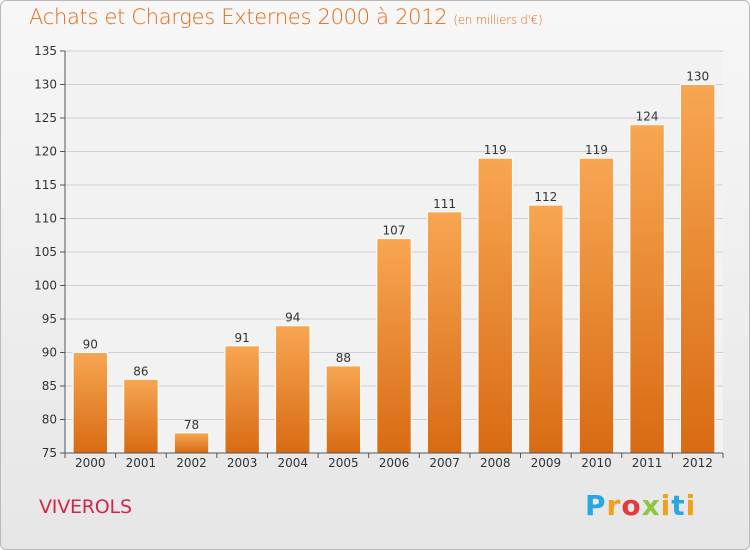 Image resolution: width=750 pixels, height=550 pixels. What do you see at coordinates (614, 505) in the screenshot?
I see `logo-letter: r` at bounding box center [614, 505].